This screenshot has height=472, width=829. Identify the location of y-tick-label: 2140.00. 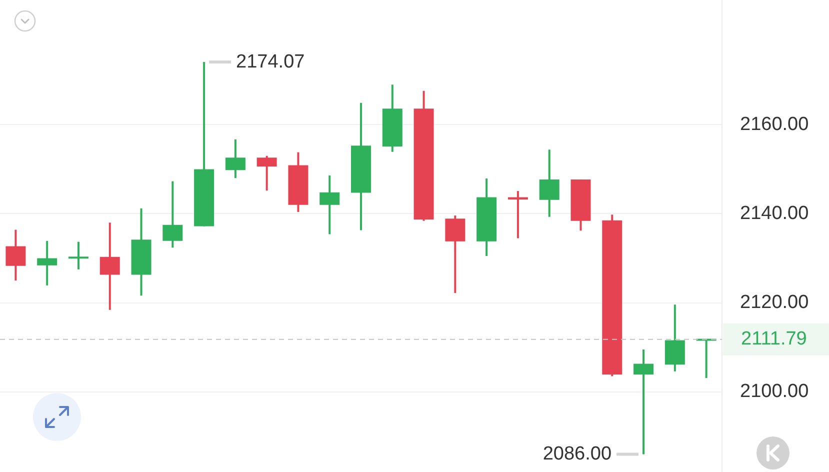
(774, 213).